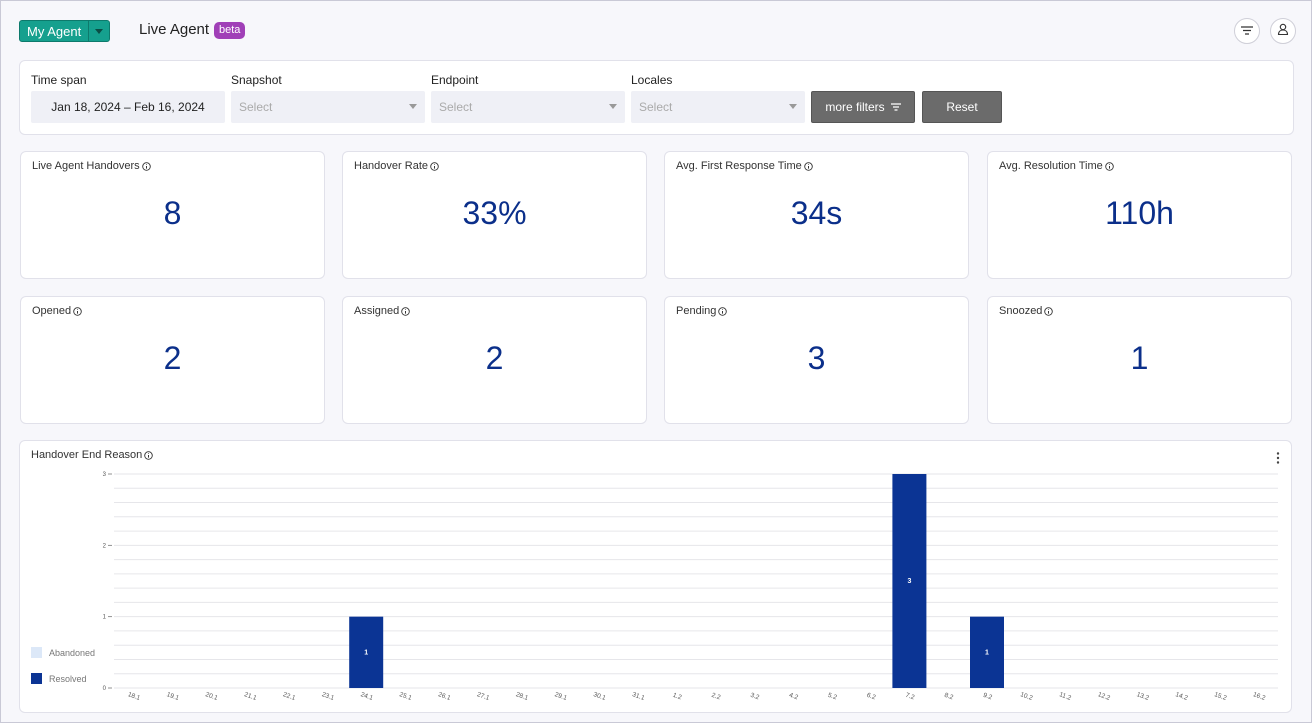  Describe the element at coordinates (54, 31) in the screenshot. I see `agent-selector-label: My Agent` at that location.